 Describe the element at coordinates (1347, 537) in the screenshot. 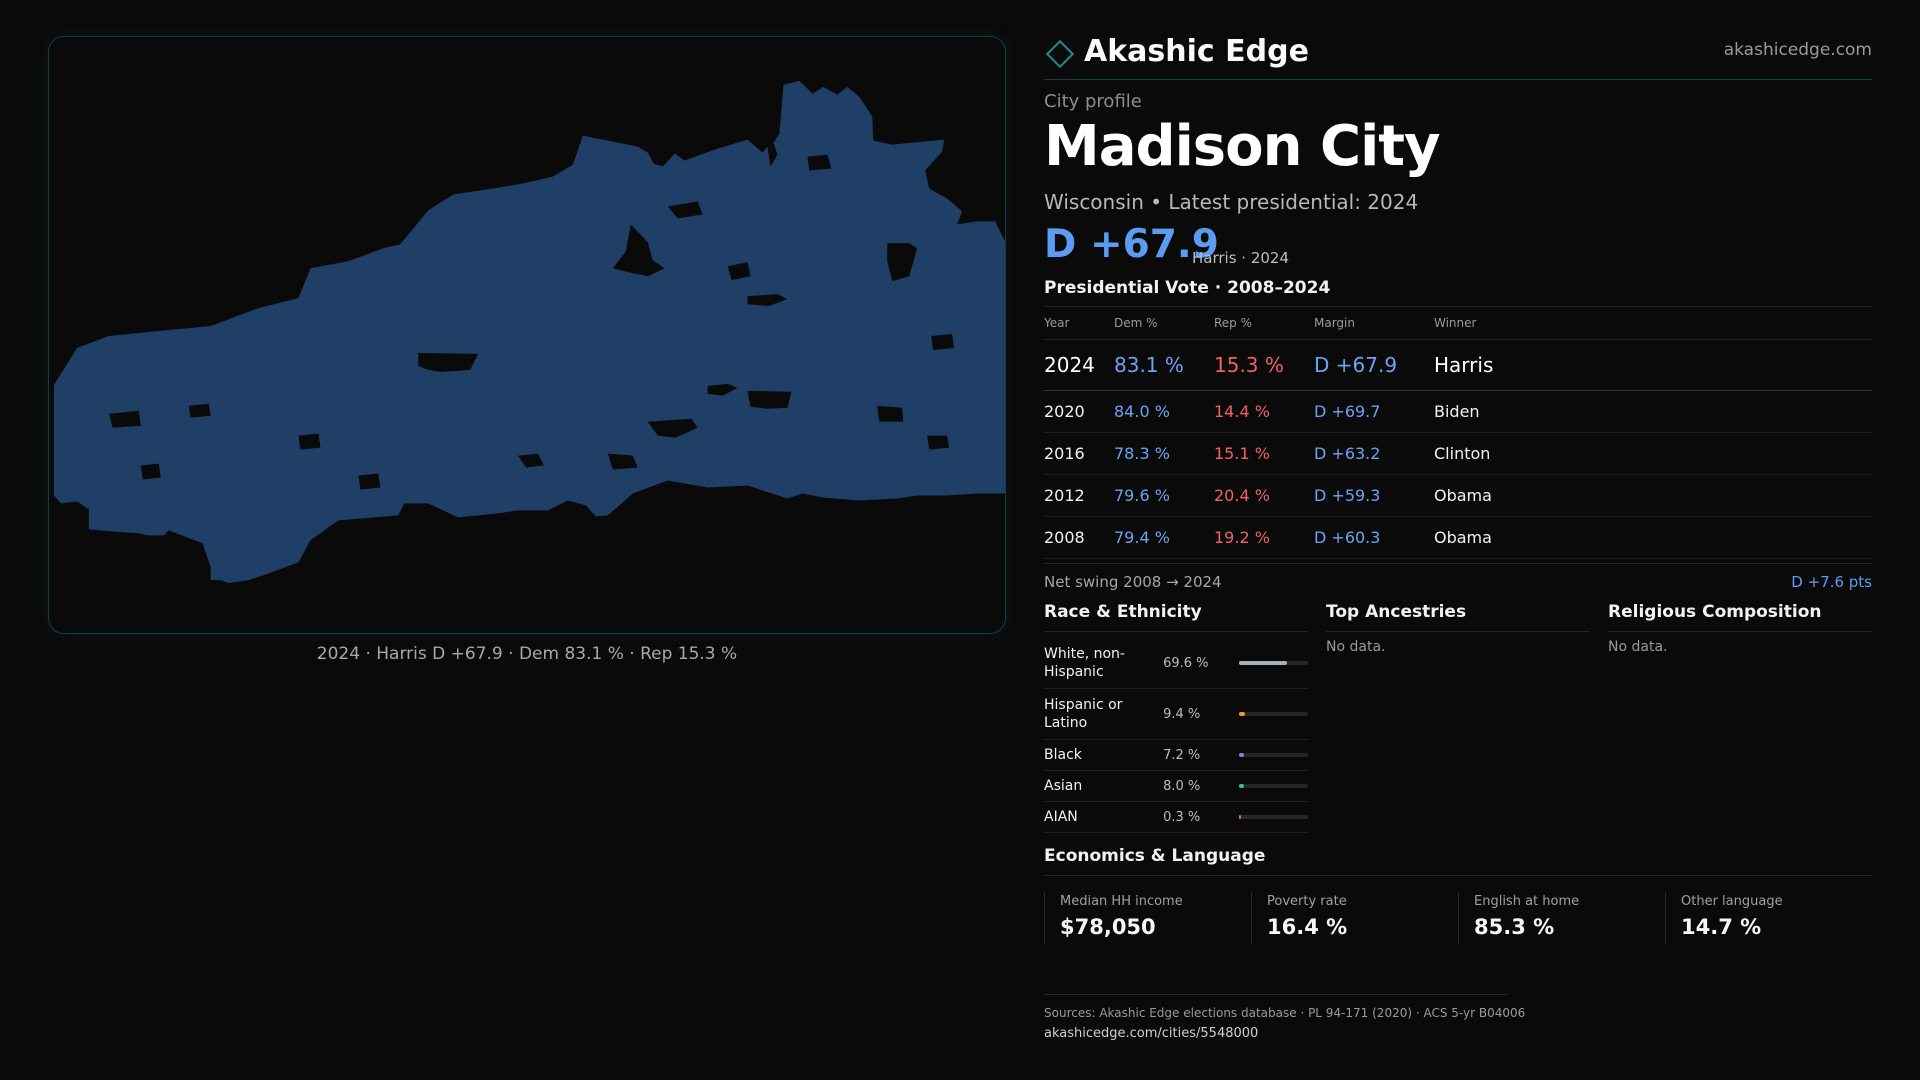

I see `vote-margin: D +60.3` at that location.